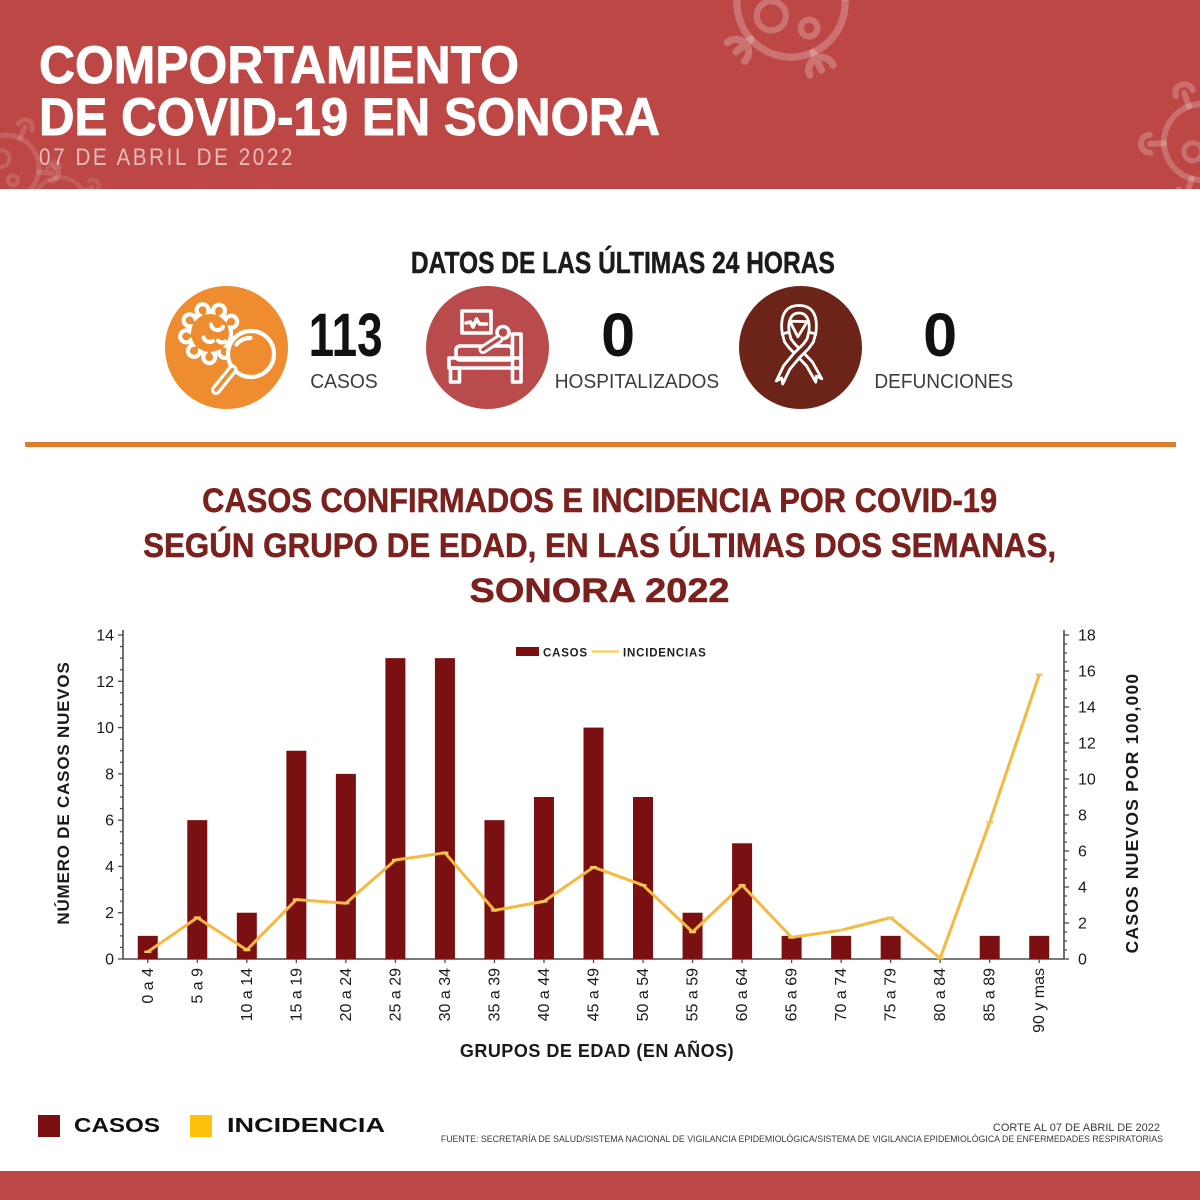 The image size is (1200, 1200). I want to click on svg-text: 75 a 79, so click(891, 994).